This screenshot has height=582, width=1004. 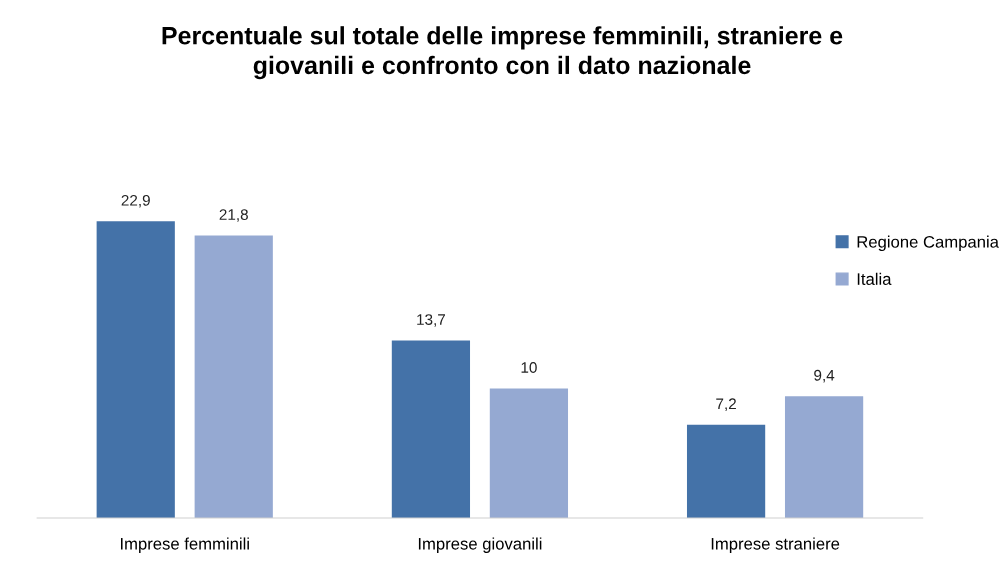 What do you see at coordinates (726, 404) in the screenshot?
I see `data-label: 7,2` at bounding box center [726, 404].